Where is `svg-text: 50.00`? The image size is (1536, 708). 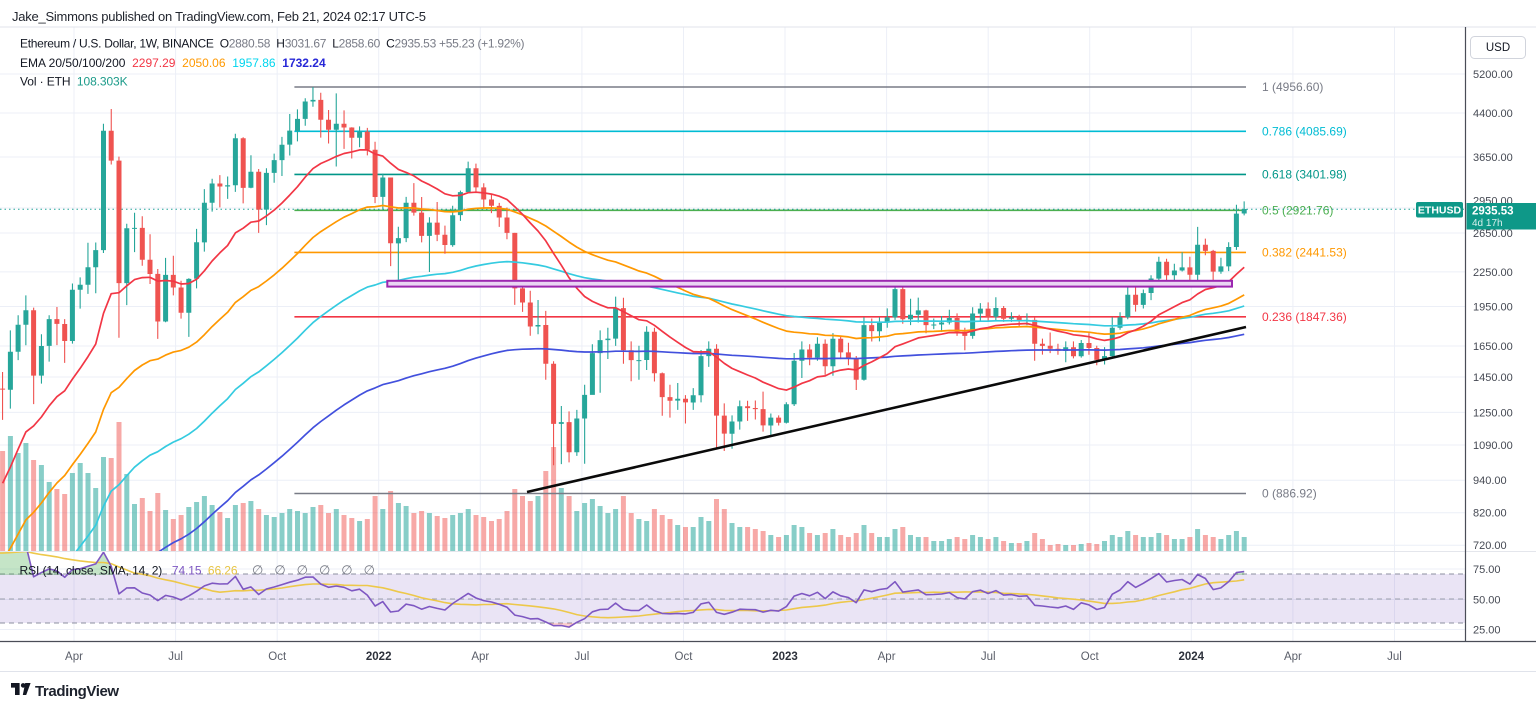
svg-text: 50.00 is located at coordinates (1487, 600).